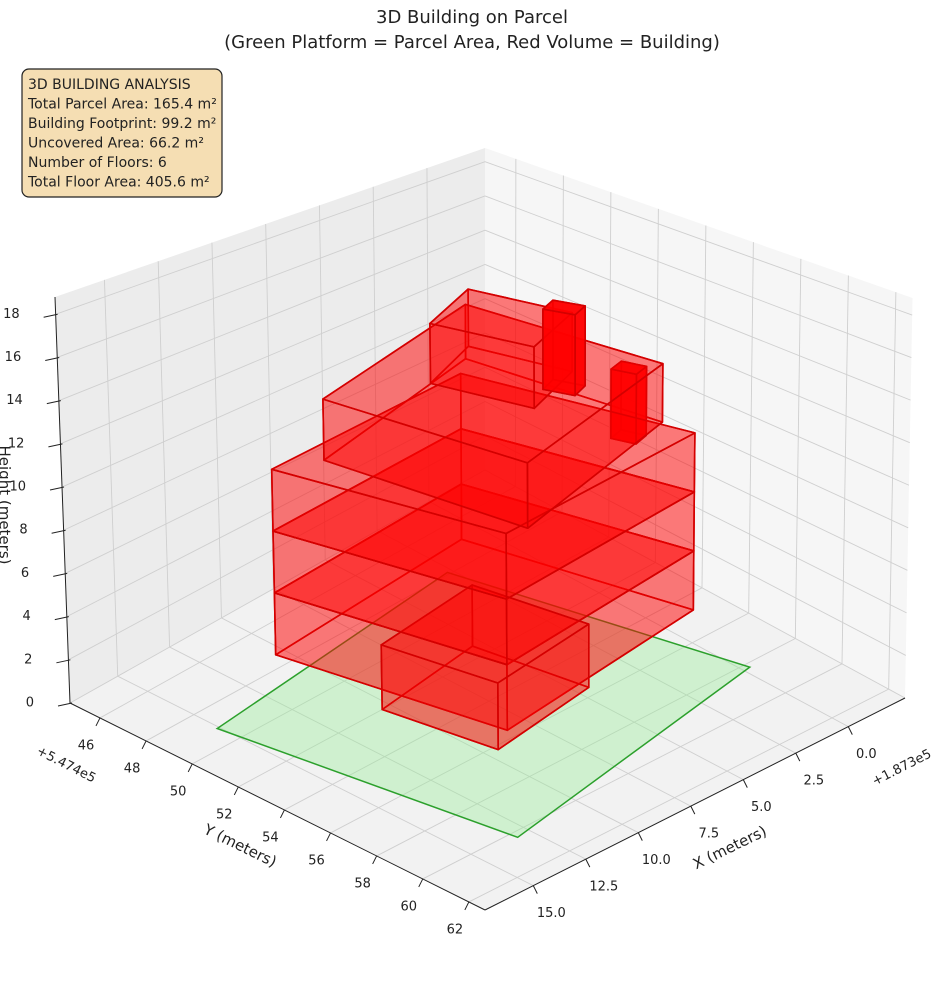 This screenshot has height=992, width=944. Describe the element at coordinates (25, 573) in the screenshot. I see `z-tick-label: 6` at that location.